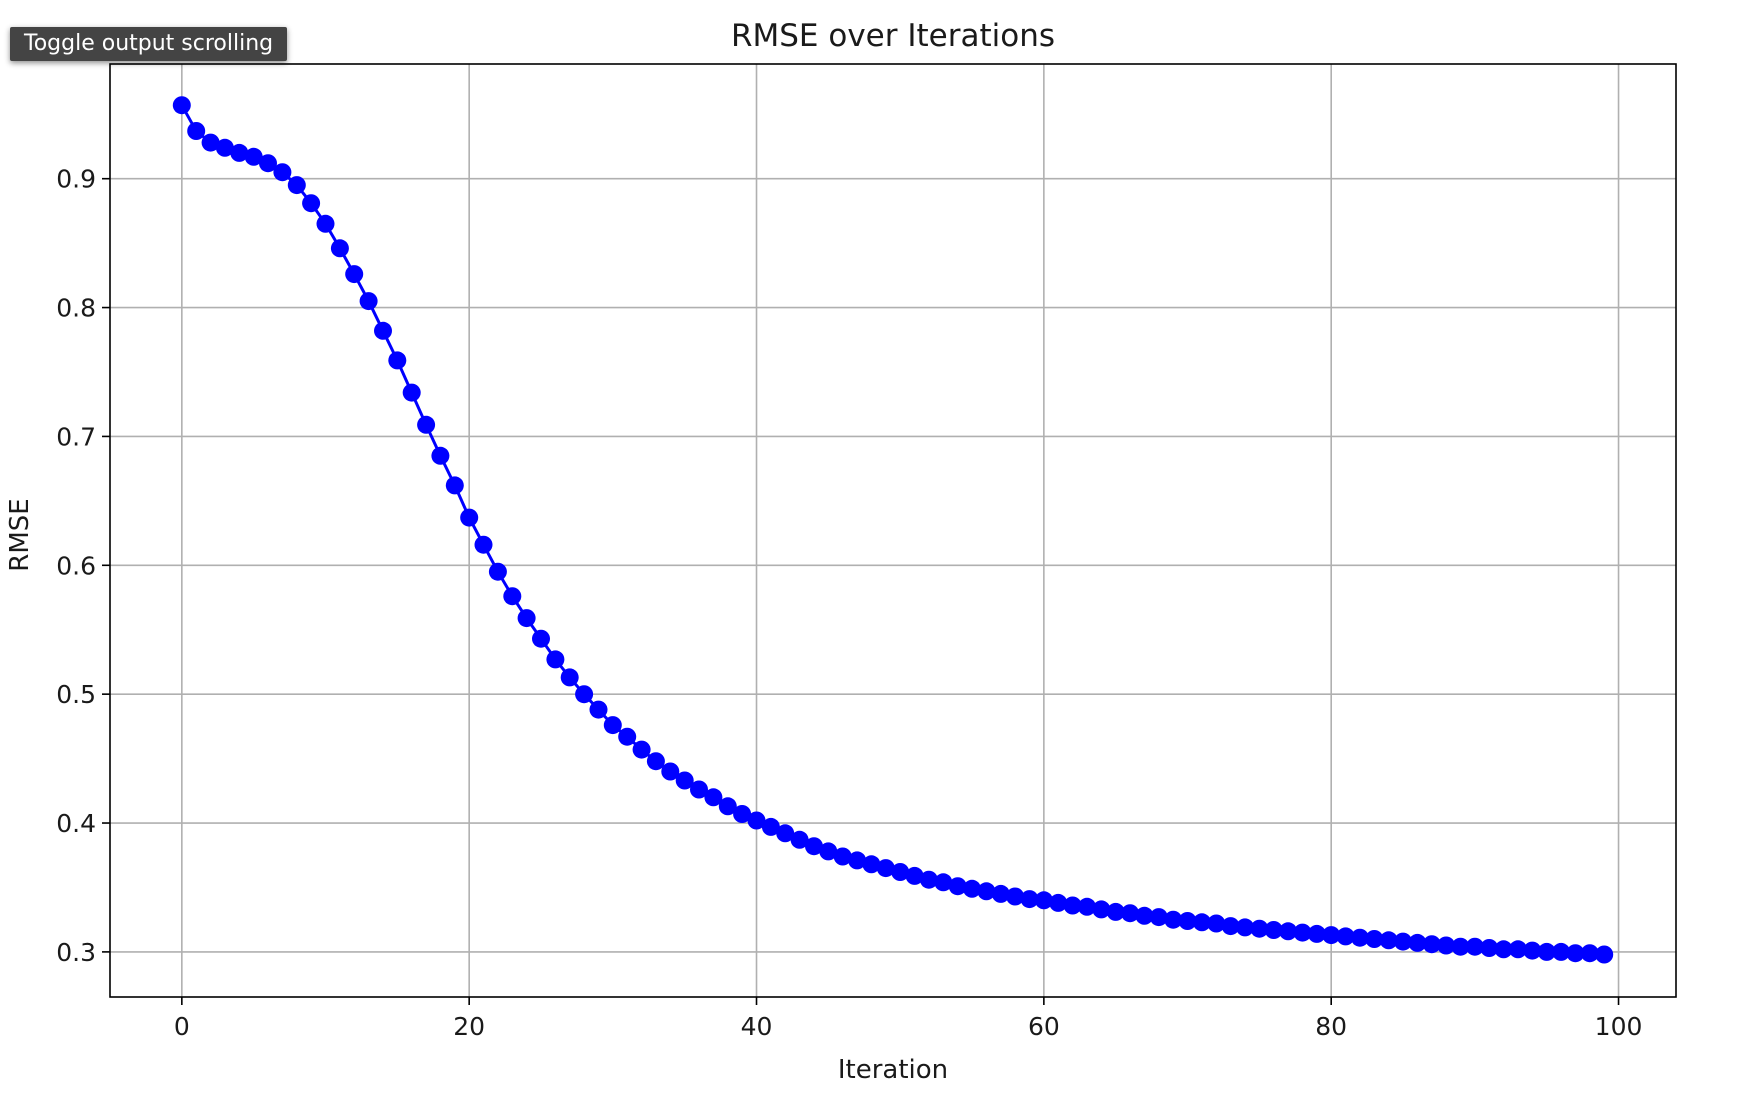 The height and width of the screenshot is (1110, 1748). I want to click on chart-title: RMSE over Iterations, so click(893, 36).